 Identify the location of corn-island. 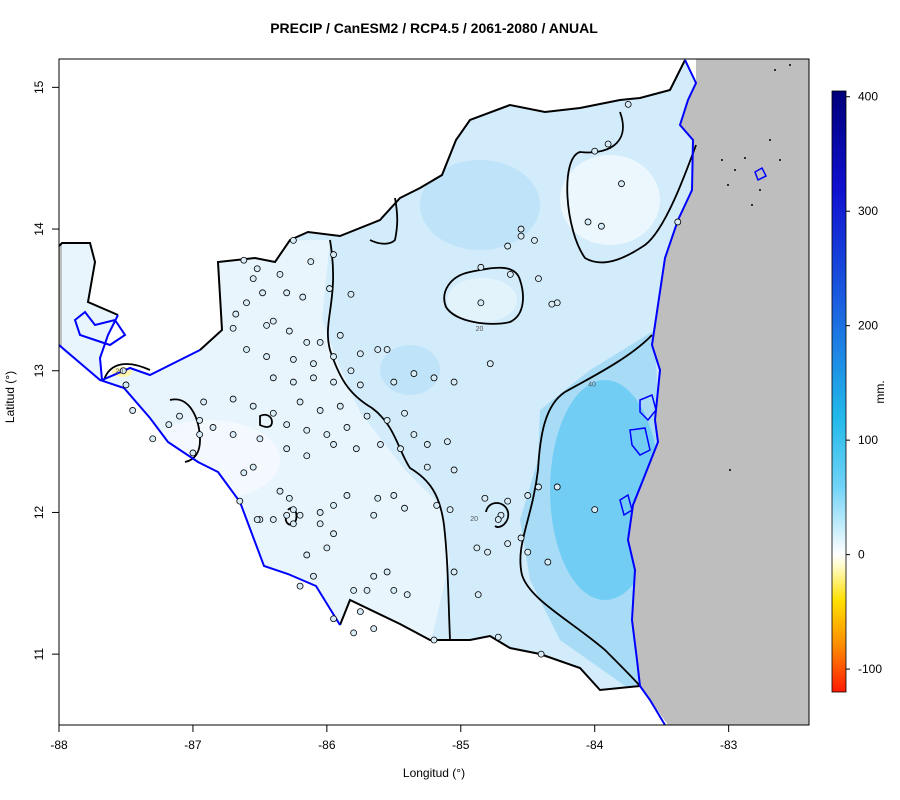
(761, 174).